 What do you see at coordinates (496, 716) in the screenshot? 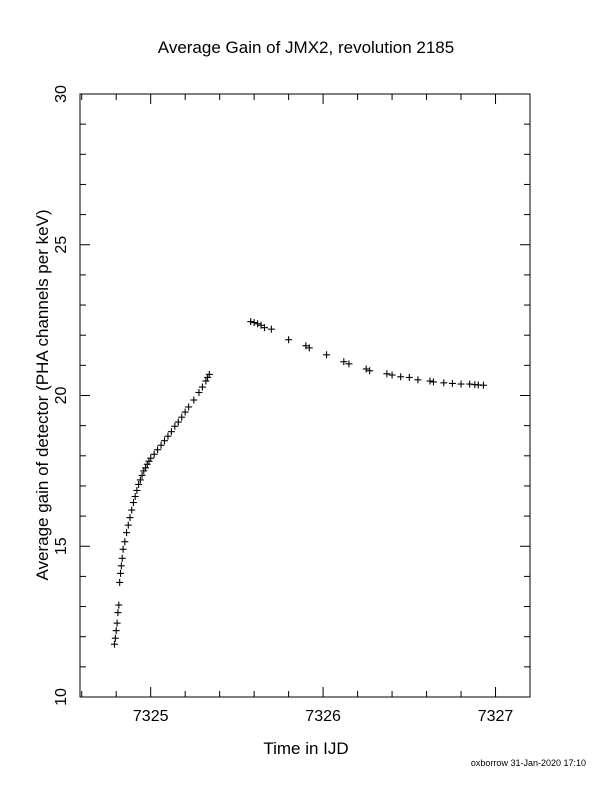
I see `x-tick-label: 7327` at bounding box center [496, 716].